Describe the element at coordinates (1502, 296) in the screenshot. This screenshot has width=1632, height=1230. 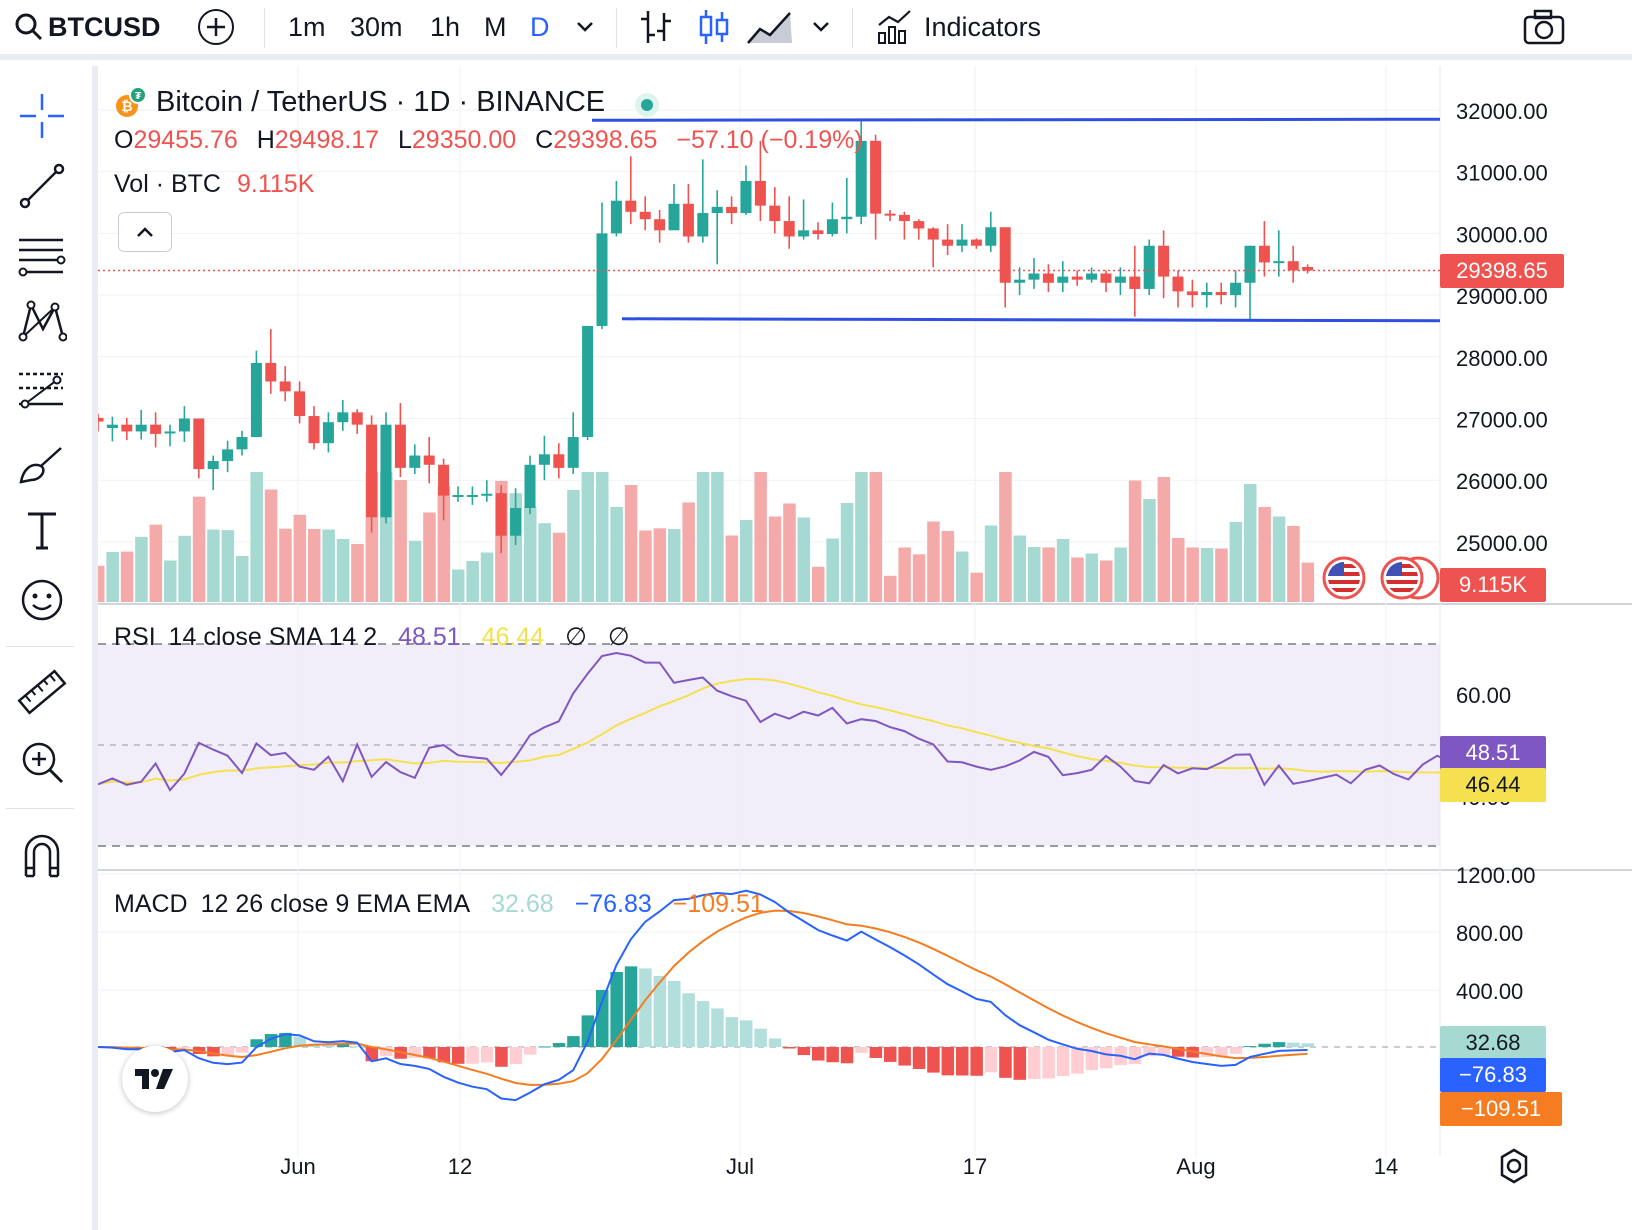
I see `price-tick-label: 29000.00` at that location.